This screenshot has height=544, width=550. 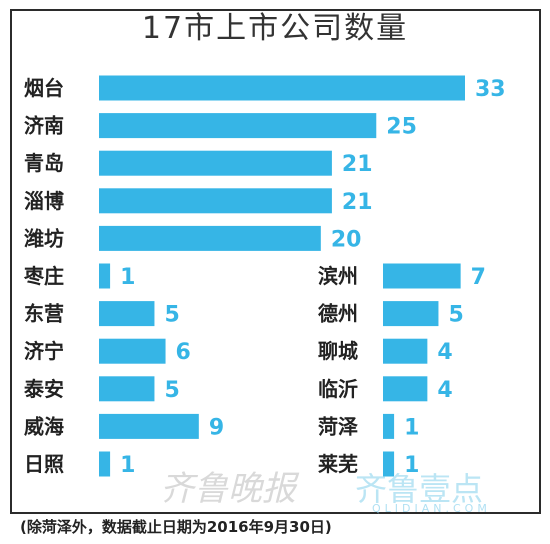 What do you see at coordinates (44, 163) in the screenshot?
I see `category-label: 青岛` at bounding box center [44, 163].